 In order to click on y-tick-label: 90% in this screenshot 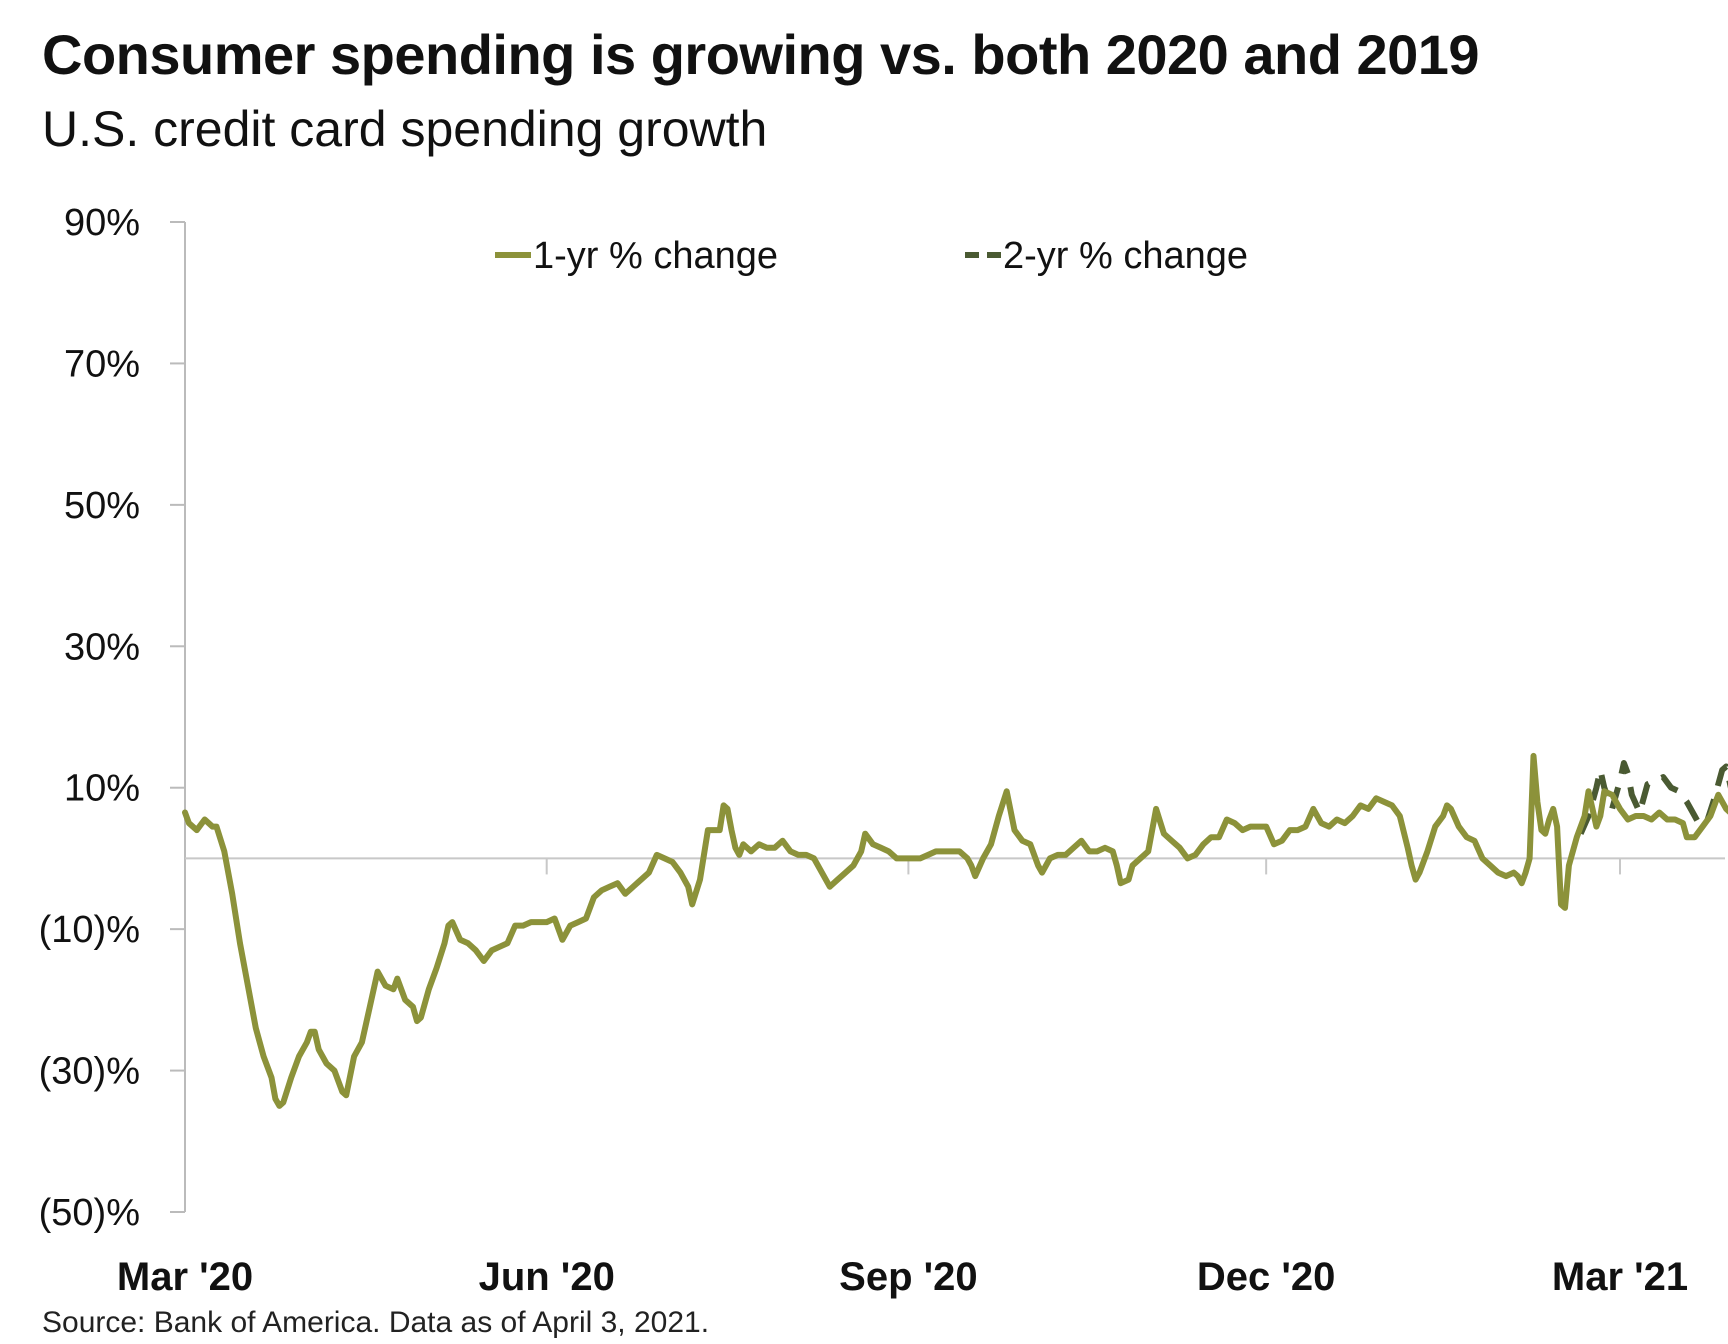, I will do `click(102, 223)`.